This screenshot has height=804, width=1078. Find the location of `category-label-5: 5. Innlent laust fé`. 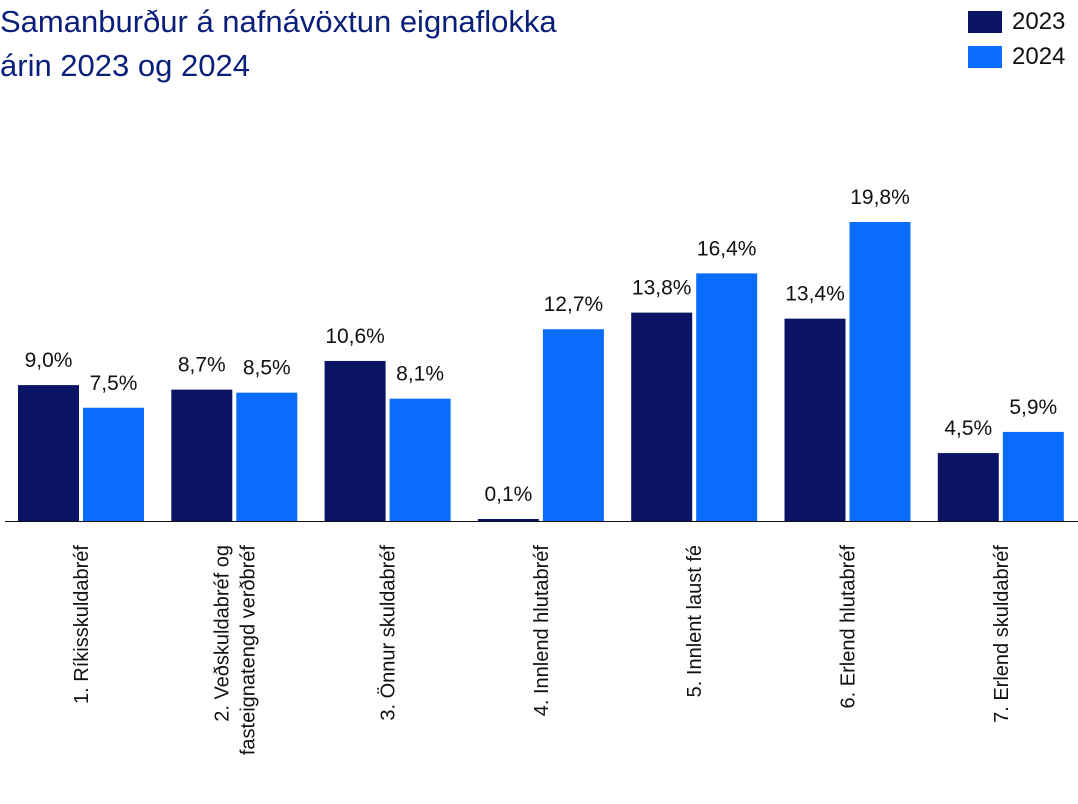

category-label-5: 5. Innlent laust fé is located at coordinates (695, 621).